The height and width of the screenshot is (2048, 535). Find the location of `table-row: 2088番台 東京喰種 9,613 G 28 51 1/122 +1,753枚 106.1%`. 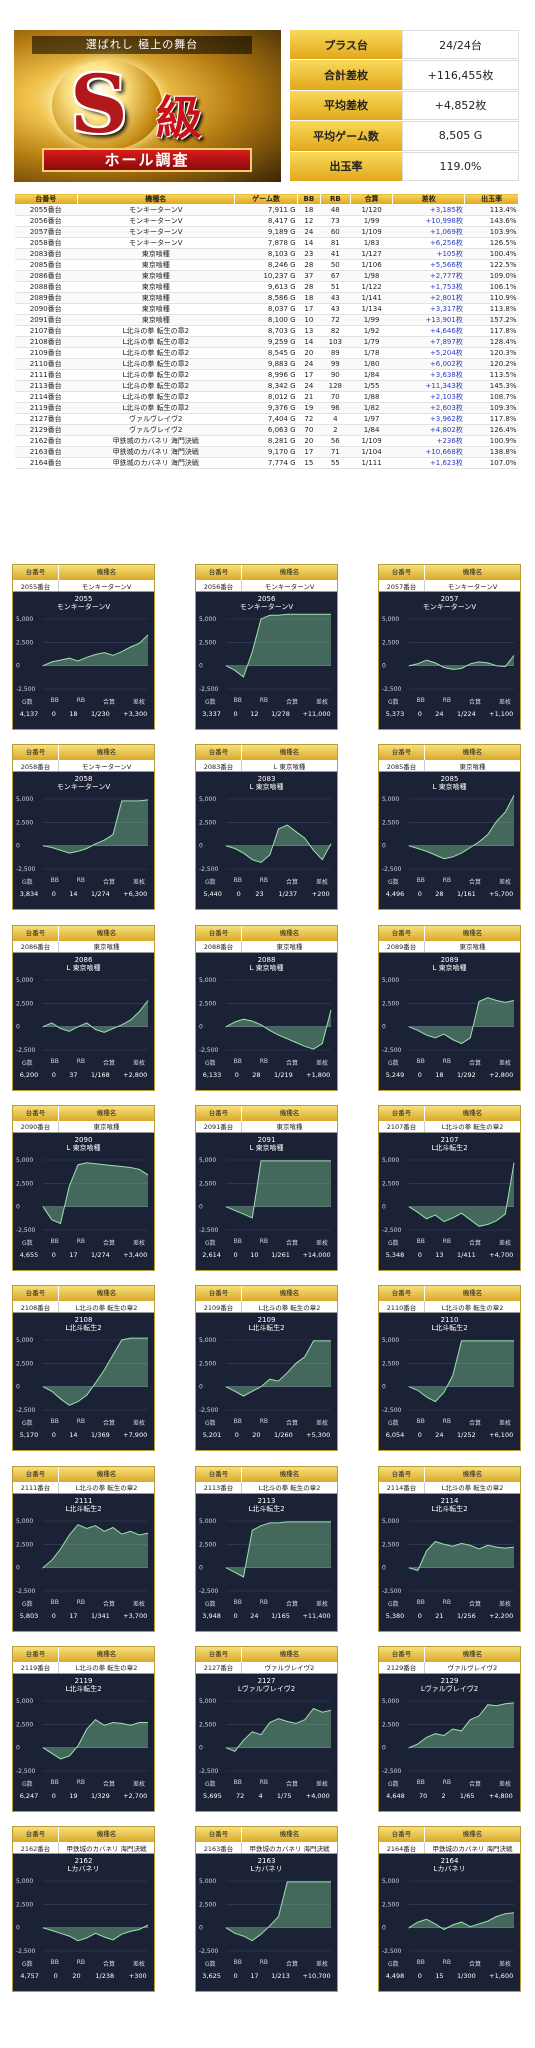

table-row: 2088番台 東京喰種 9,613 G 28 51 1/122 +1,753枚 106.1% is located at coordinates (266, 287).